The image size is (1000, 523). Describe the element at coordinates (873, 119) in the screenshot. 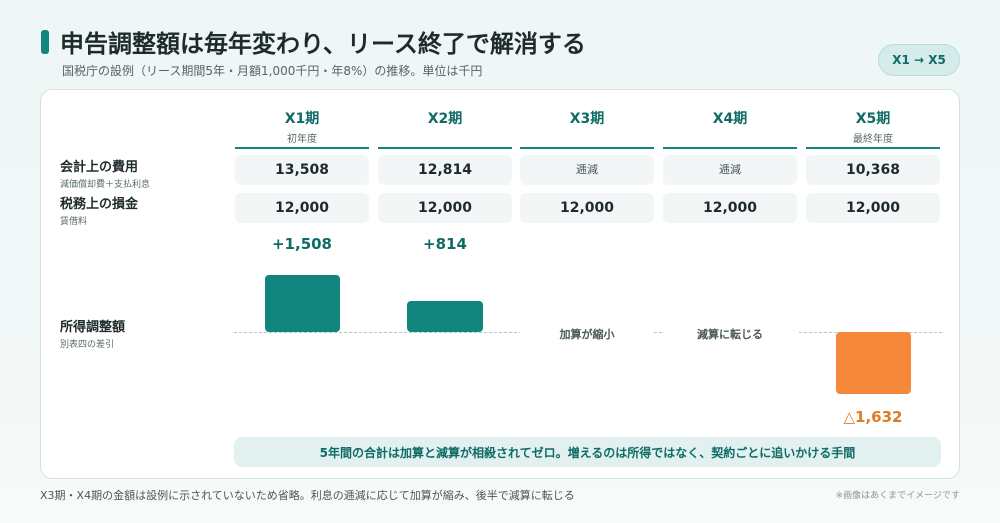

I see `column-name: X5期` at that location.